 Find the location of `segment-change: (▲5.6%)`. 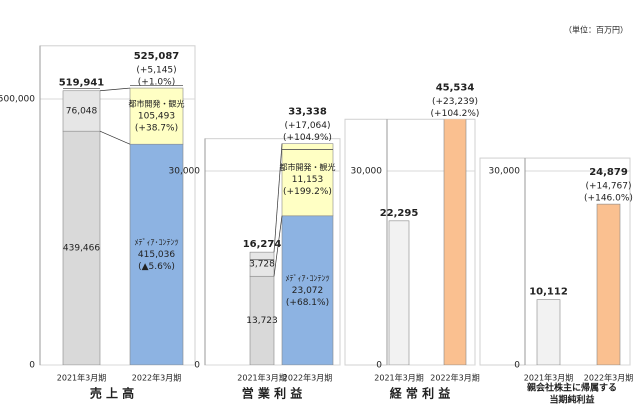

segment-change: (▲5.6%) is located at coordinates (156, 267).